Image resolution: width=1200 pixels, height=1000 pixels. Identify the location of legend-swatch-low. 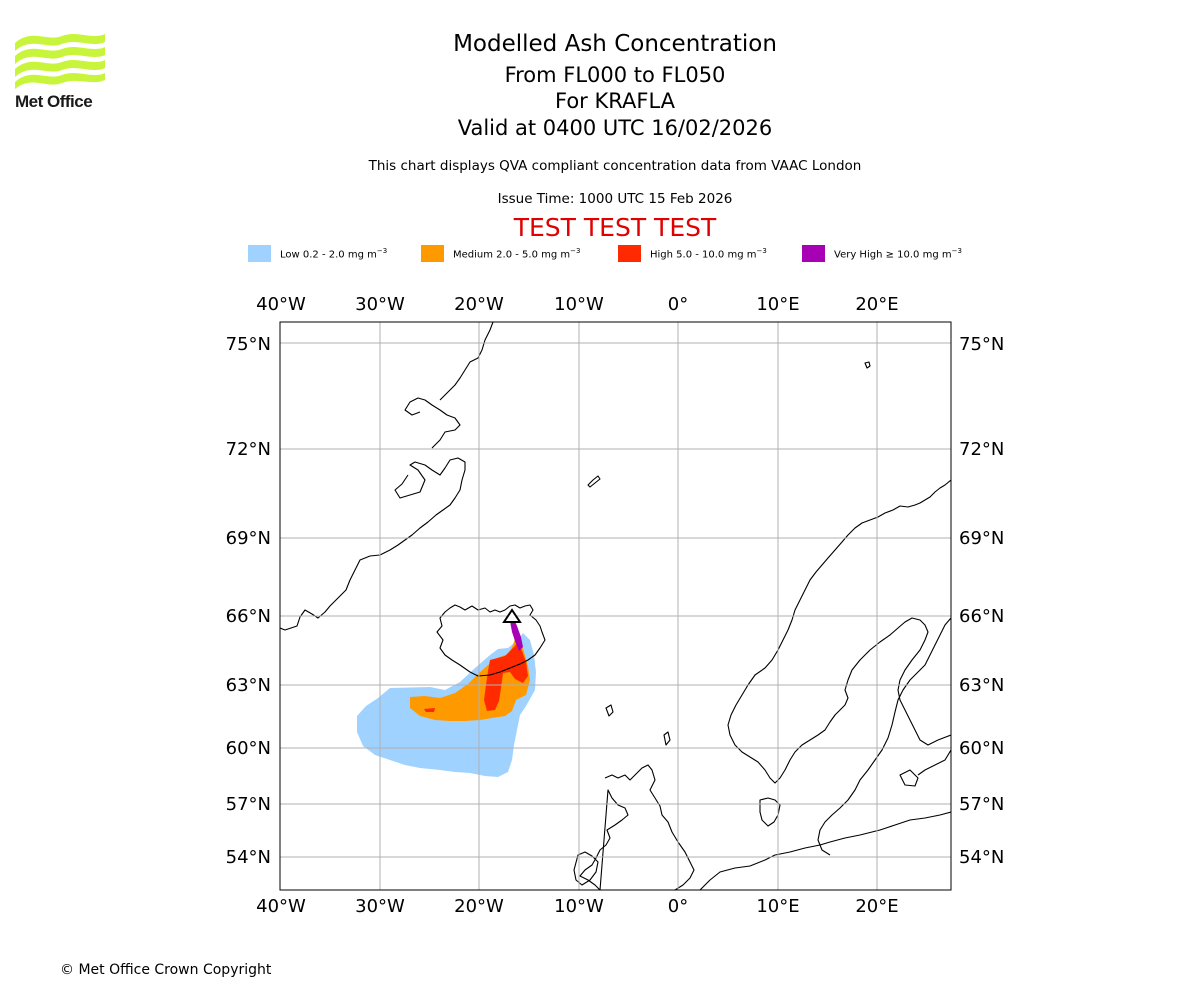
(259, 253).